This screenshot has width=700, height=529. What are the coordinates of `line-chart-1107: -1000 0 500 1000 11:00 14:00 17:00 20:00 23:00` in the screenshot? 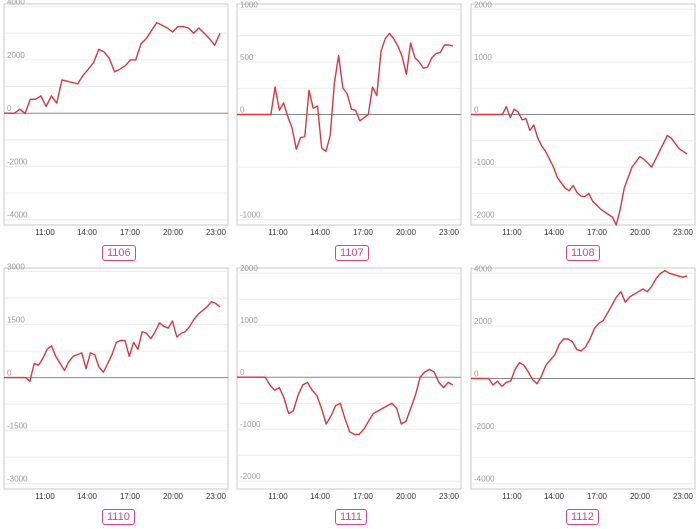 It's located at (349, 118).